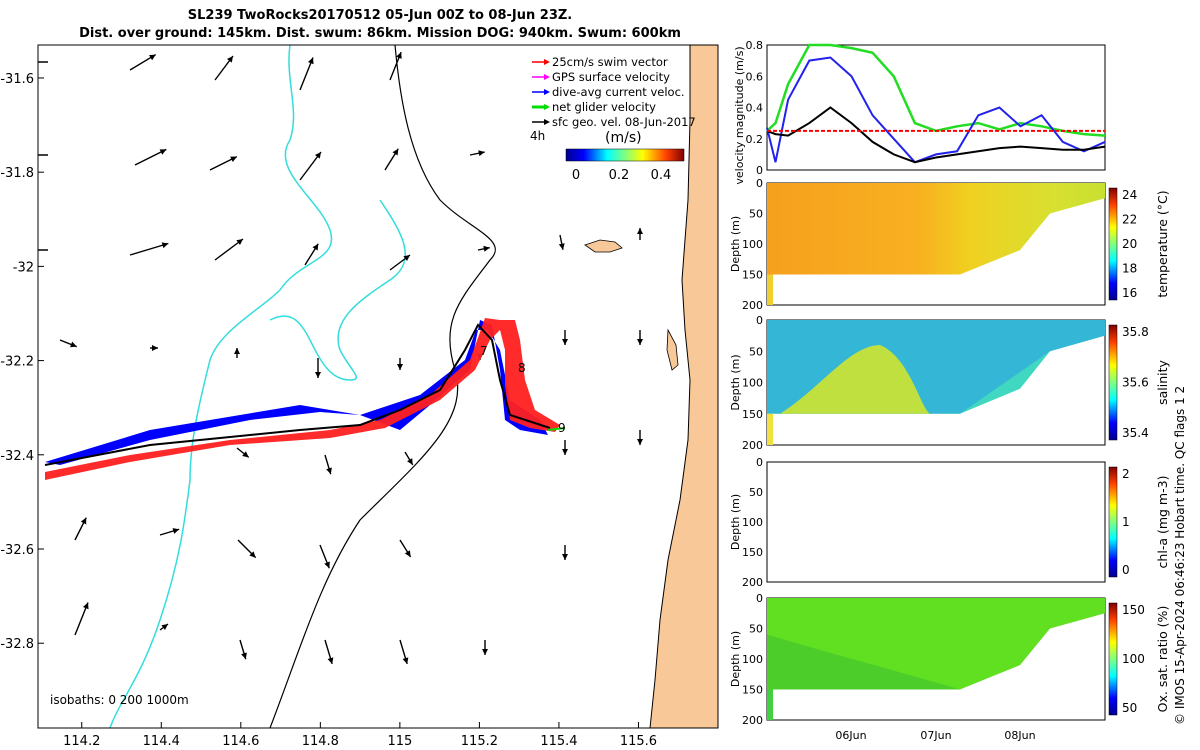  I want to click on map-ytick-label: -32.6, so click(17, 550).